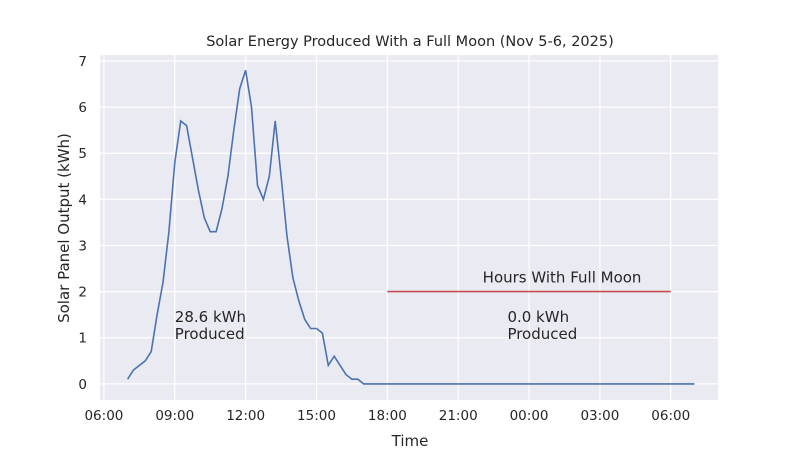 The width and height of the screenshot is (800, 454). What do you see at coordinates (82, 223) in the screenshot?
I see `y-ticks: 0 1 2 3 4 5 6 7` at bounding box center [82, 223].